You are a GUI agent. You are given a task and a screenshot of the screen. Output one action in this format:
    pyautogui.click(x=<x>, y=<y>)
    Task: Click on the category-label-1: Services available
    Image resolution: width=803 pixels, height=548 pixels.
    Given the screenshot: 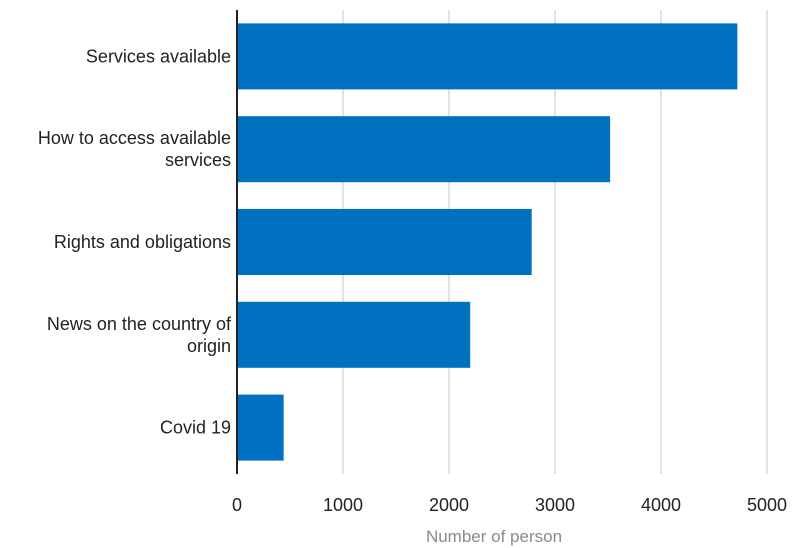 What is the action you would take?
    pyautogui.click(x=158, y=56)
    